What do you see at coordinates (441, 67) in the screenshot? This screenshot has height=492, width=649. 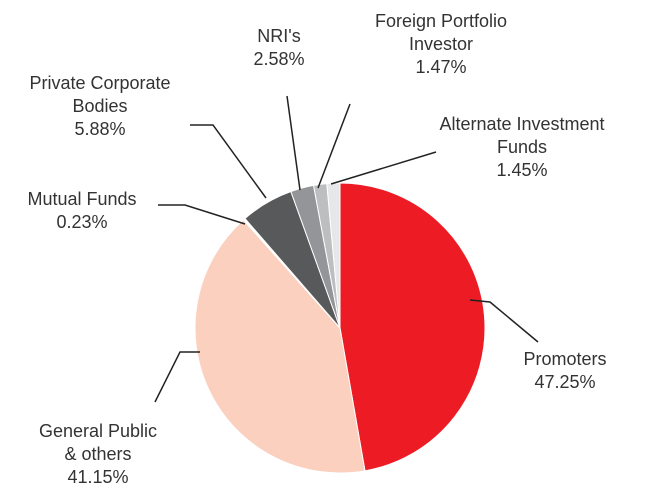 I see `slice-value: 1.47%` at bounding box center [441, 67].